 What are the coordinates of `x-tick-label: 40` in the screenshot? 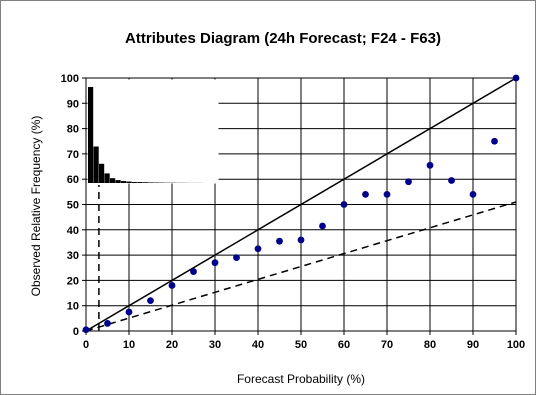 It's located at (258, 345).